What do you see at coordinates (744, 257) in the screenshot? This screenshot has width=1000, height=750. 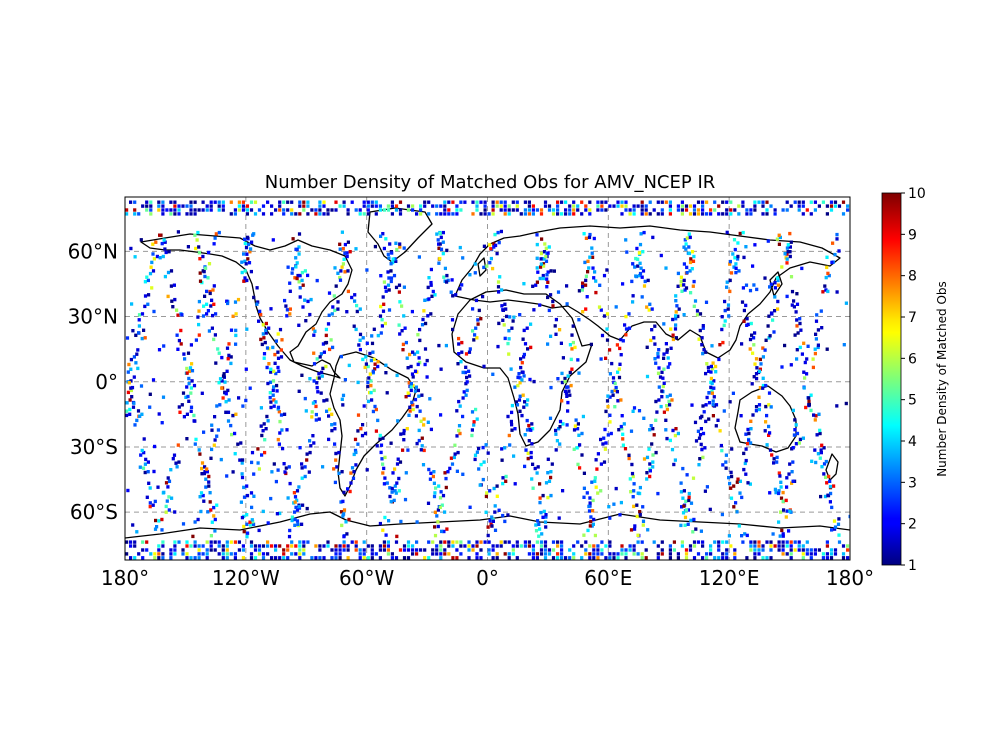 I see `density-cell-1957` at bounding box center [744, 257].